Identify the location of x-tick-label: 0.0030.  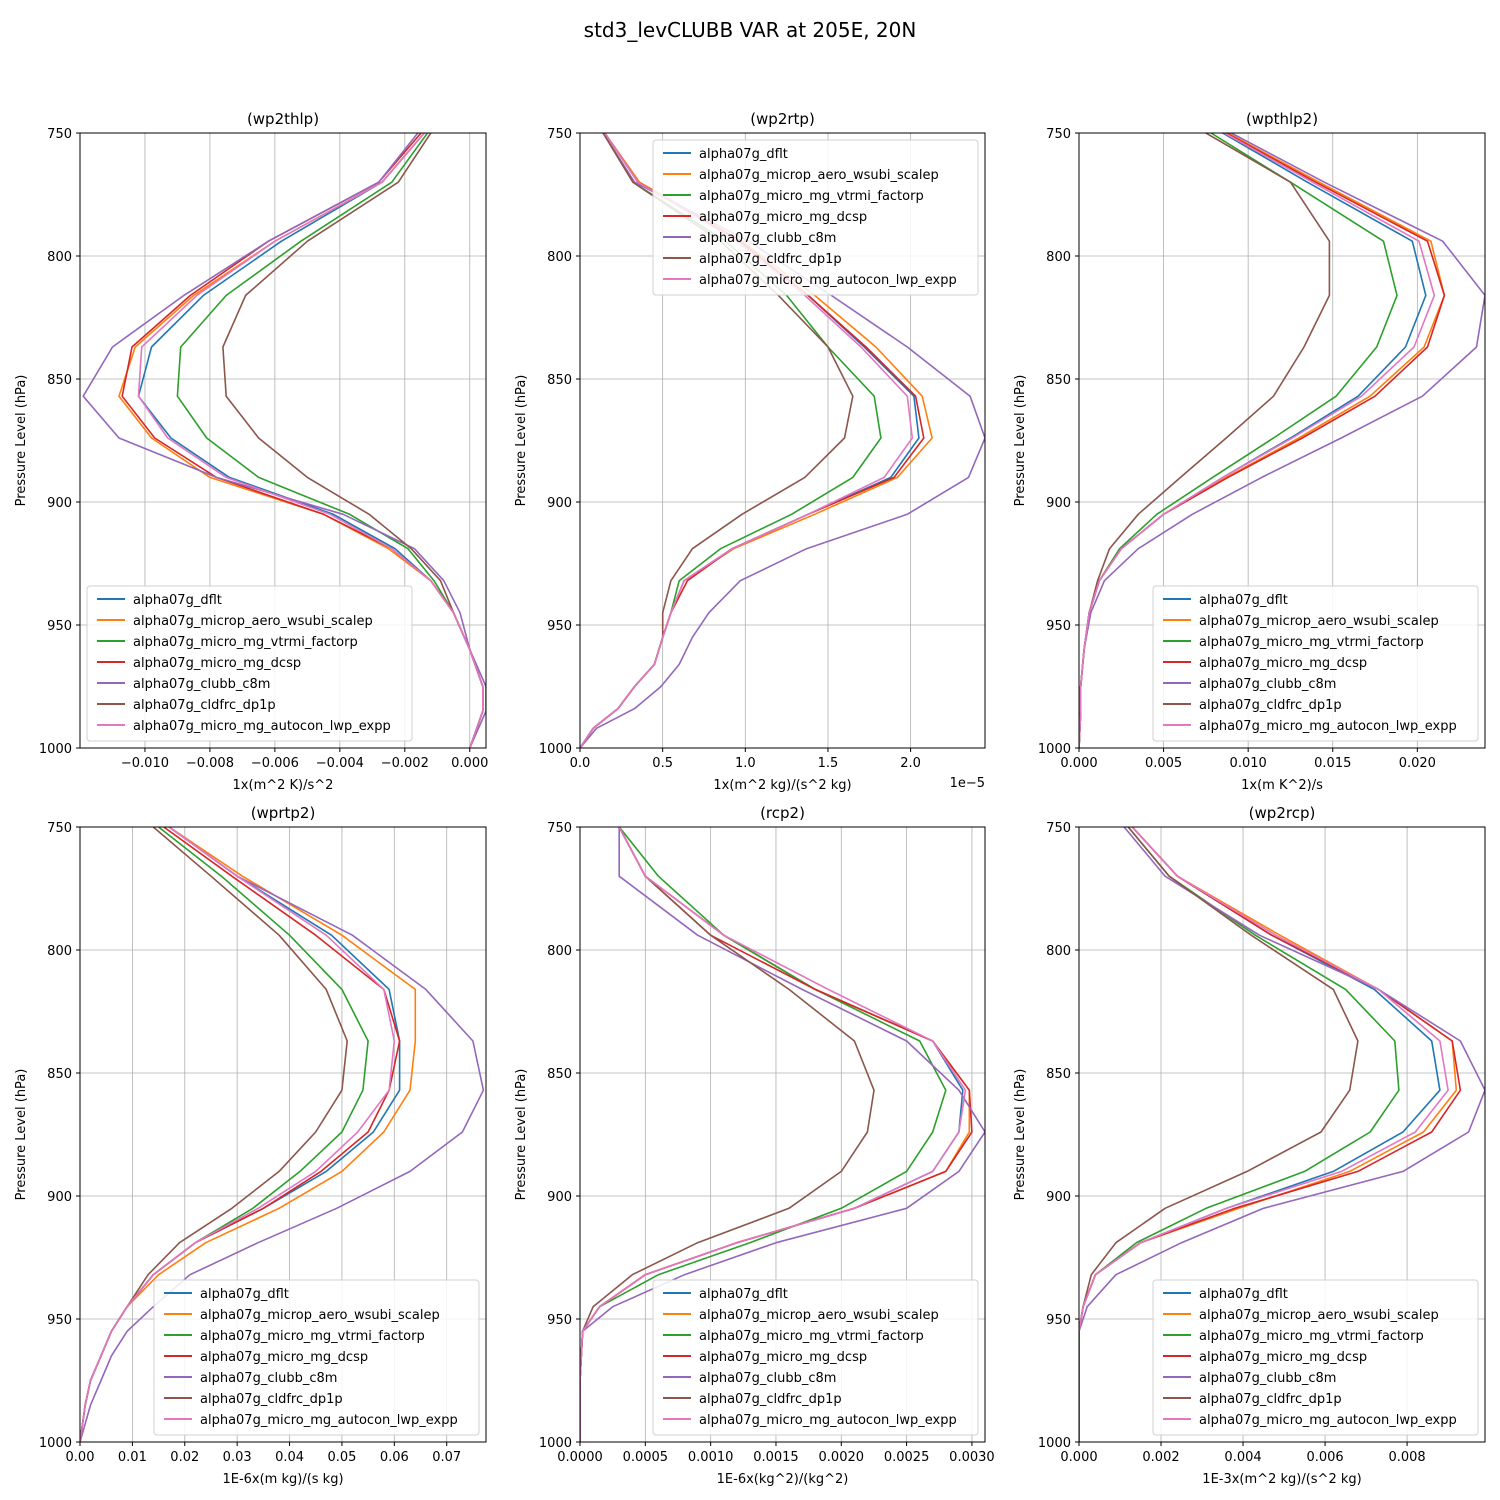
(972, 1457).